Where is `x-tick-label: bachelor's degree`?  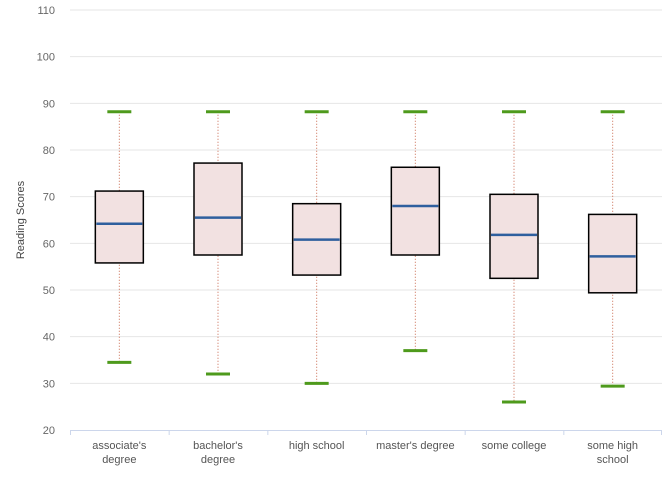 x-tick-label: bachelor's degree is located at coordinates (218, 453).